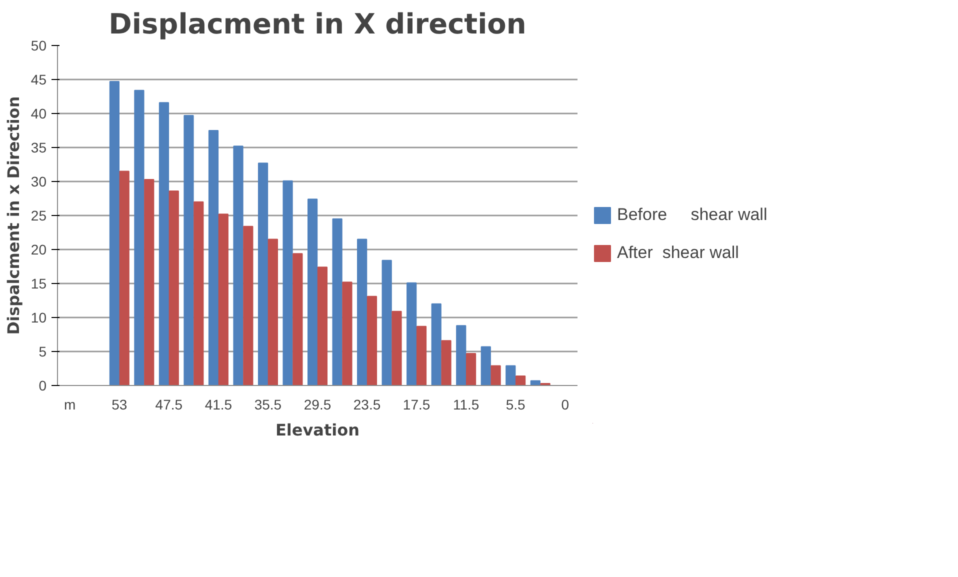 Image resolution: width=958 pixels, height=577 pixels. I want to click on y-tick-label: 5, so click(42, 352).